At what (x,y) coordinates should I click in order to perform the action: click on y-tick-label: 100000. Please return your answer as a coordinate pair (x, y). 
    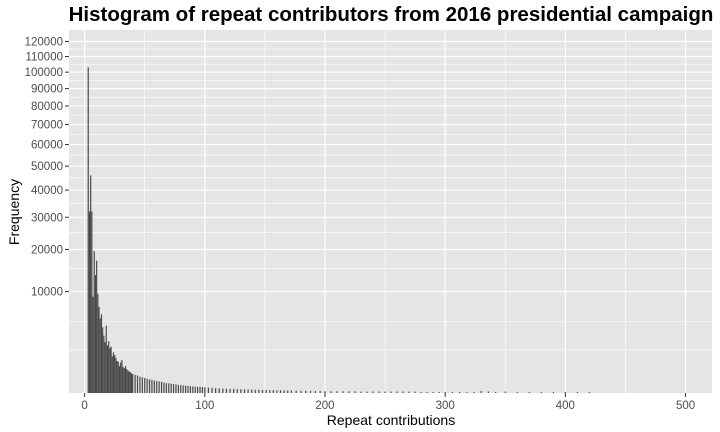
    Looking at the image, I should click on (44, 73).